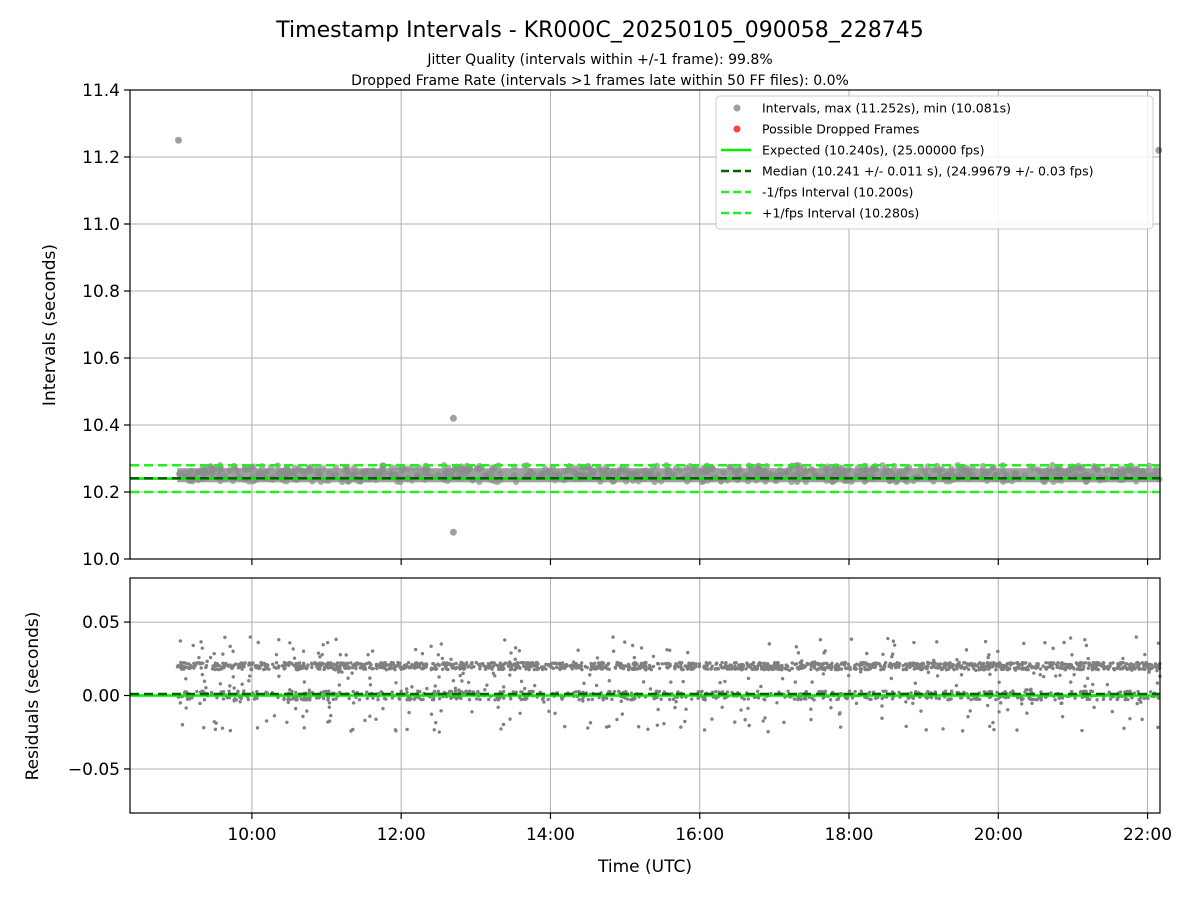 This screenshot has height=904, width=1200. What do you see at coordinates (886, 108) in the screenshot?
I see `legend-label: Intervals, max (11.252s), min (10.081s)` at bounding box center [886, 108].